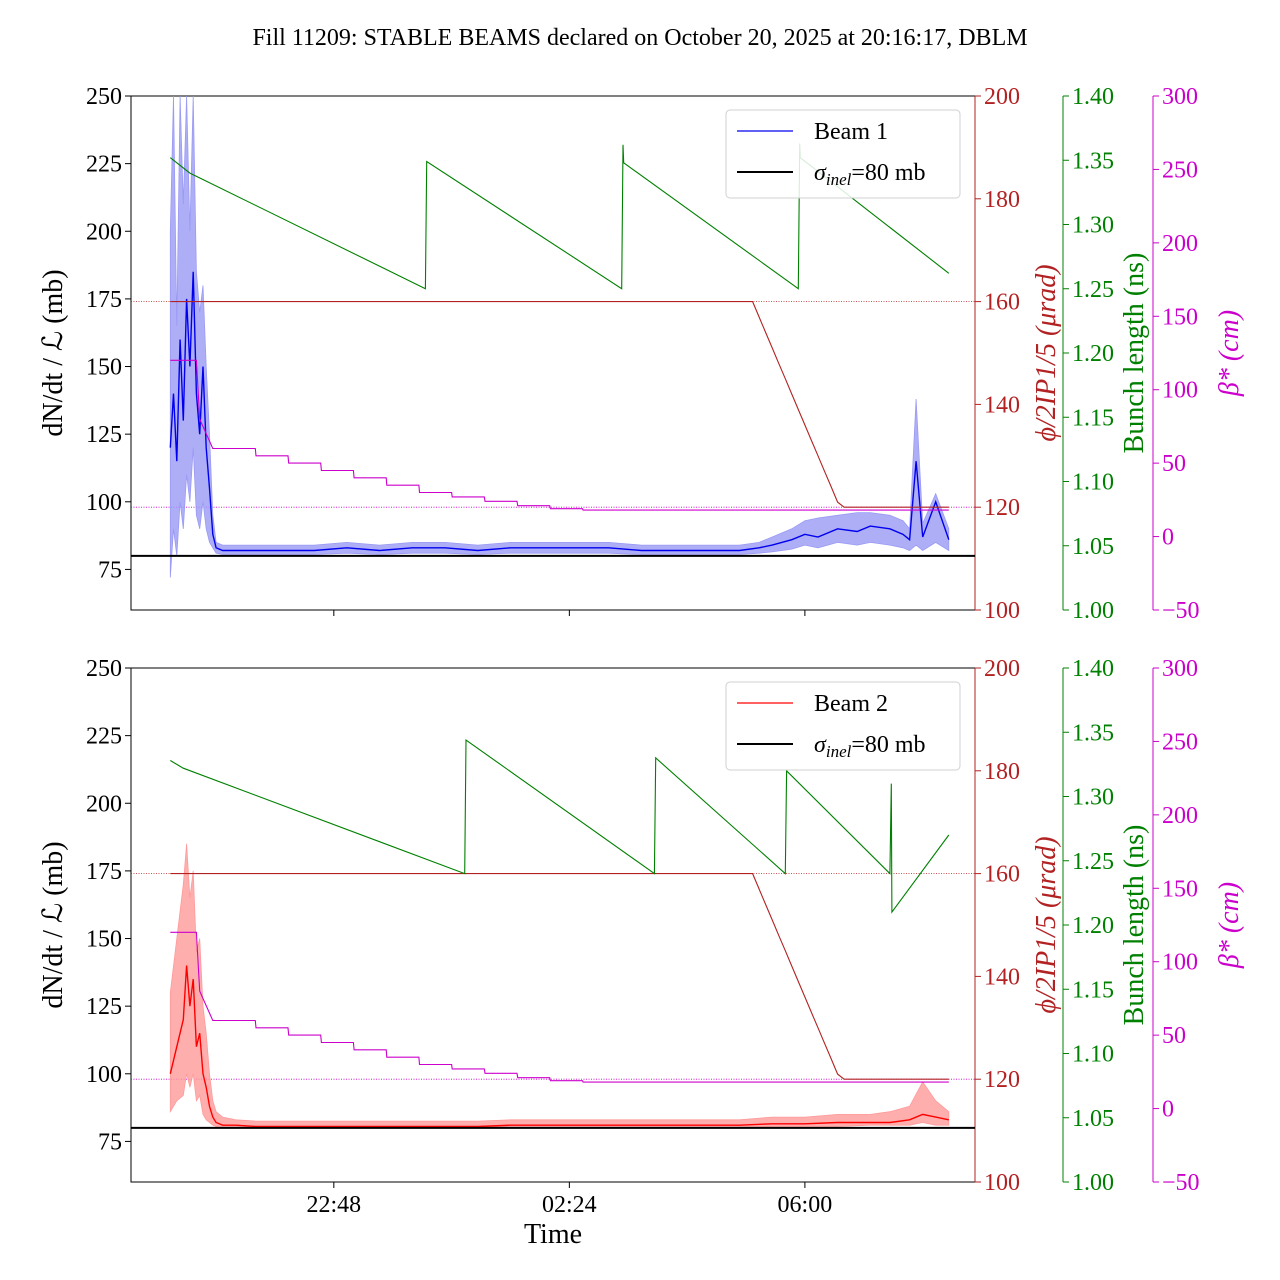 This screenshot has width=1280, height=1280. I want to click on x-axis-label: Time, so click(553, 1234).